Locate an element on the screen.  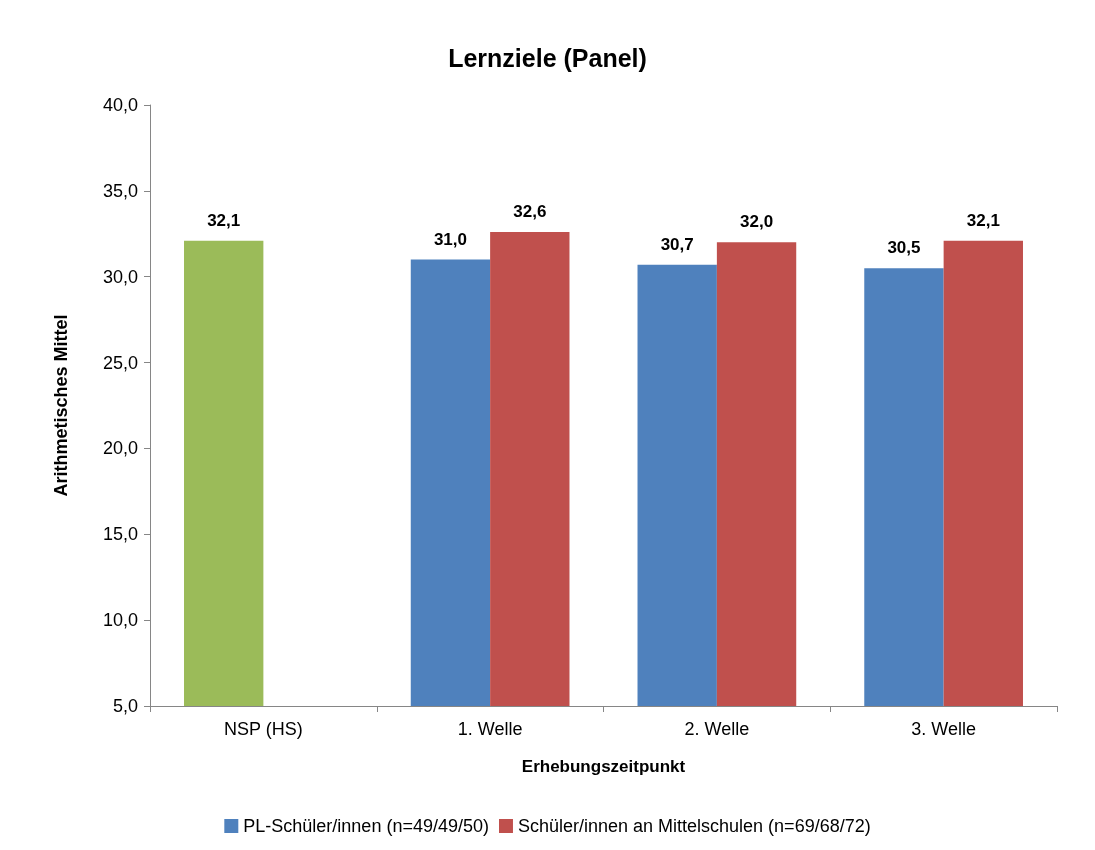
chart-title: Lernziele (Panel) is located at coordinates (547, 57).